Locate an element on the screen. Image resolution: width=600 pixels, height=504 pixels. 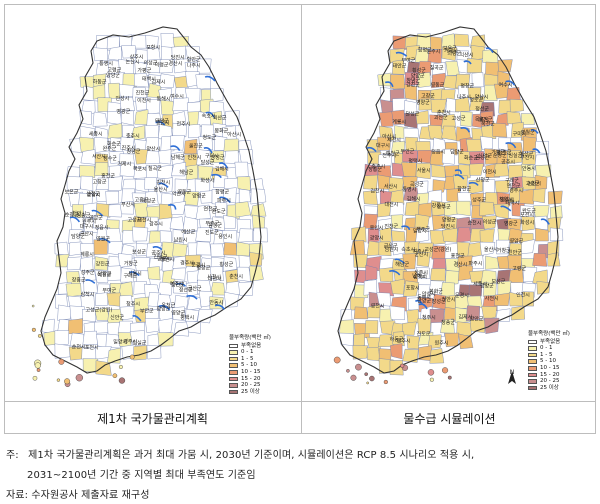
legend-row: 부족없음 is located at coordinates (549, 342).